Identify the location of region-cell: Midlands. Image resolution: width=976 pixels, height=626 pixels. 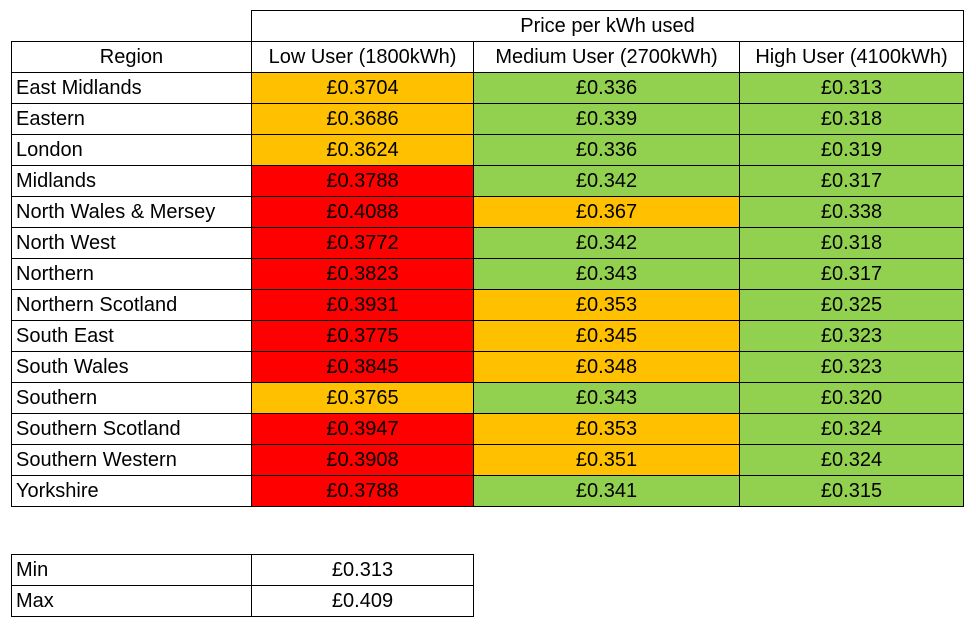
(131, 181).